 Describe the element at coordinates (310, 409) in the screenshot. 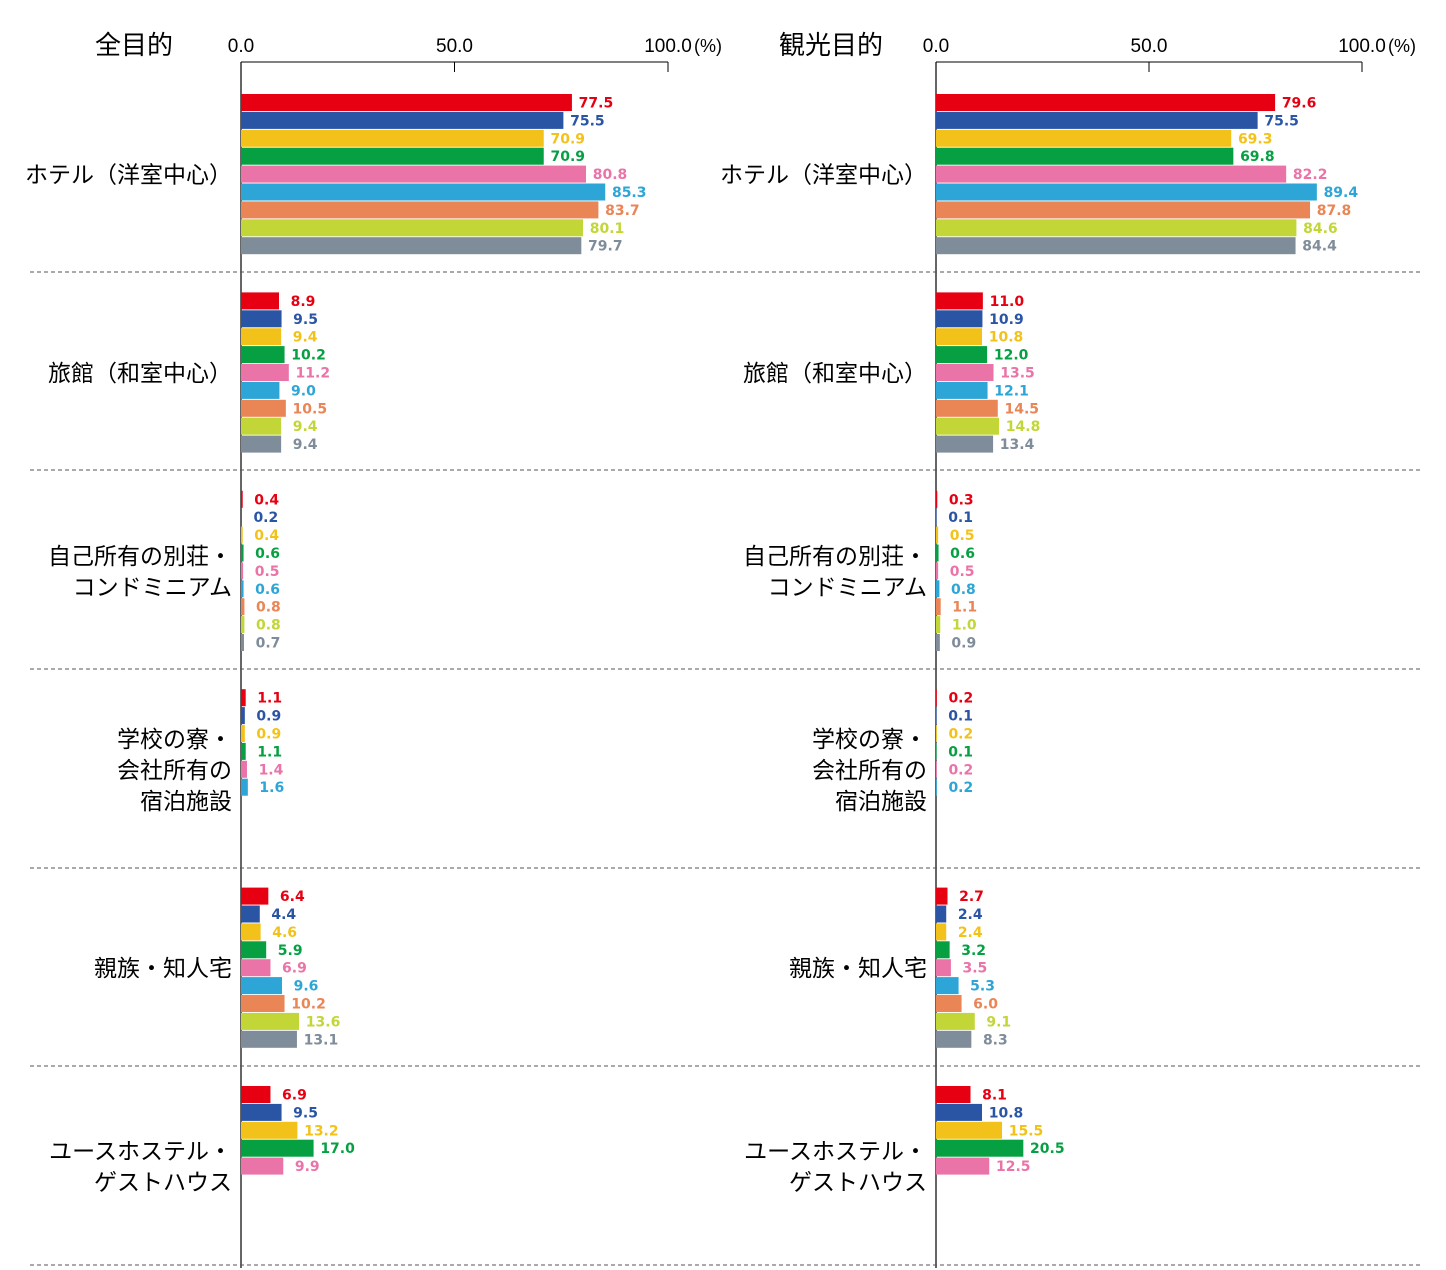

I see `value-label: 10.5` at that location.